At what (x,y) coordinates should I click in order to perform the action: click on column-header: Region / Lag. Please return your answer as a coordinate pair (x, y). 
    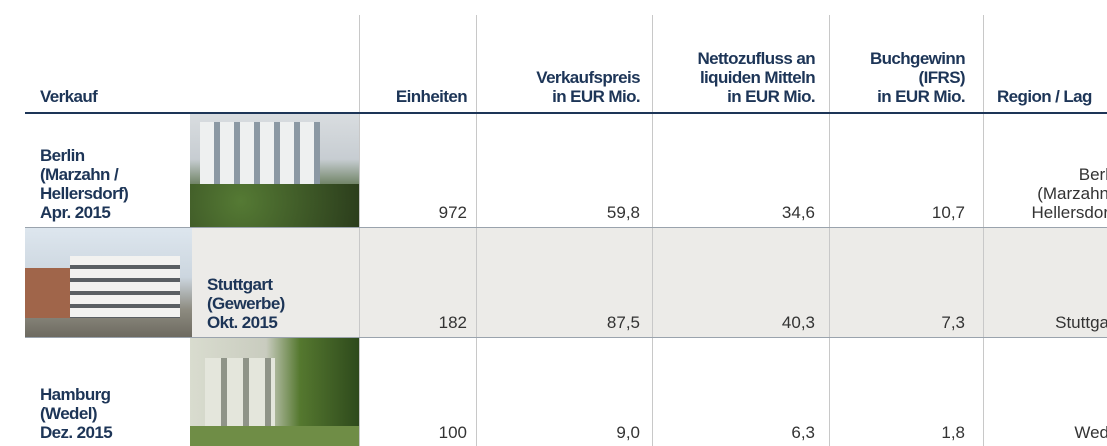
    Looking at the image, I should click on (1044, 96).